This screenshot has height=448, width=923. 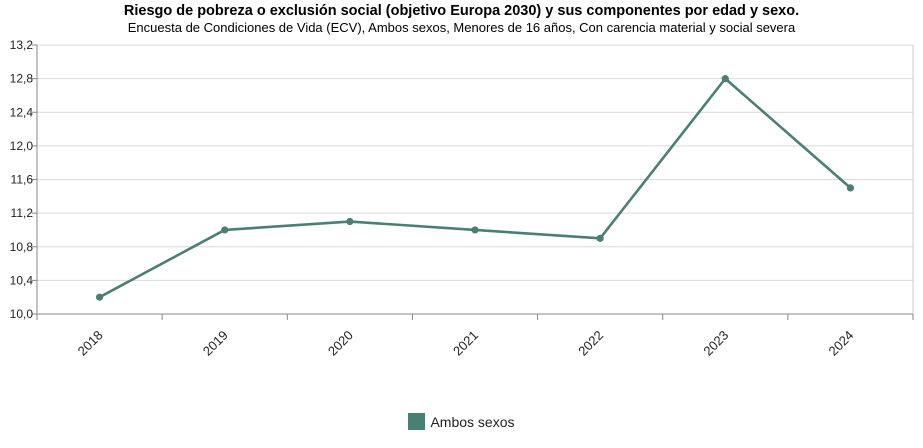 What do you see at coordinates (340, 343) in the screenshot?
I see `x-tick-label: 2020` at bounding box center [340, 343].